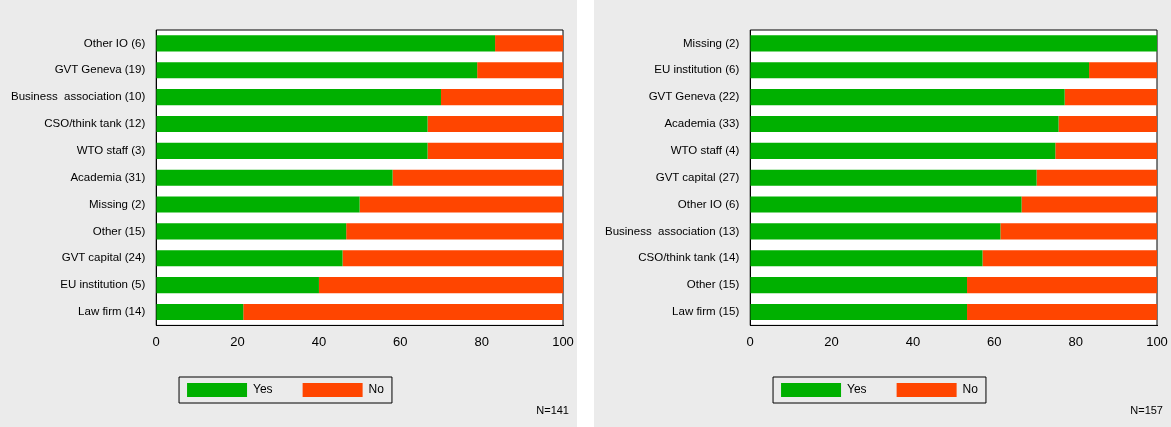  What do you see at coordinates (705, 150) in the screenshot?
I see `y-tick-label: WTO staff (4)` at bounding box center [705, 150].